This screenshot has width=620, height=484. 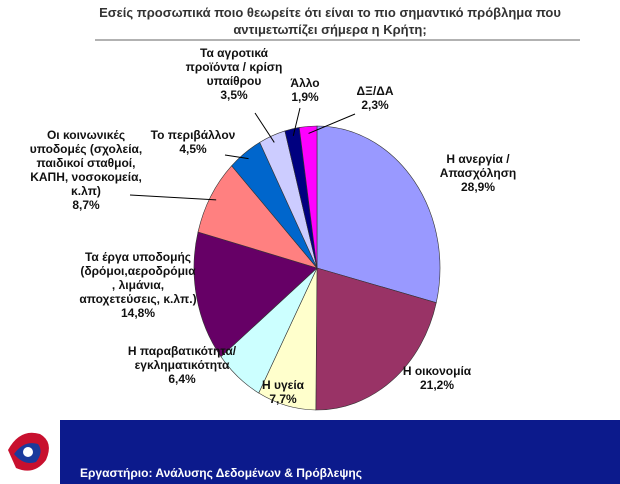 I want to click on slice-label: Η παραβατικότητα/ εγκληματικότητα 6,4%, so click(x=182, y=365).